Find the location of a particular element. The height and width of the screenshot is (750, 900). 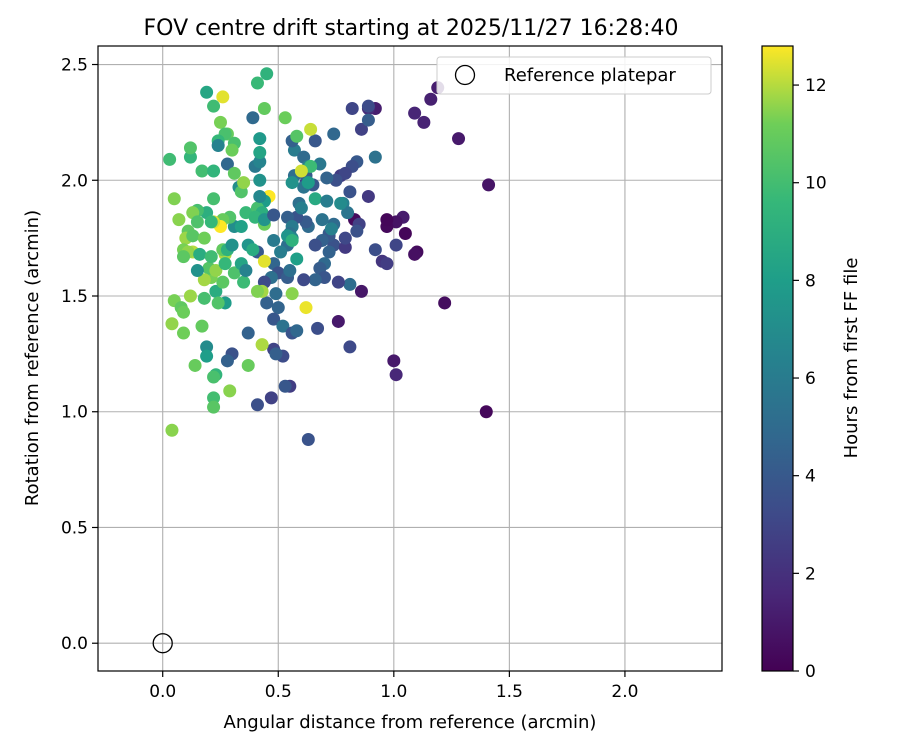

colorbar-label: Hours from first FF file is located at coordinates (851, 358).